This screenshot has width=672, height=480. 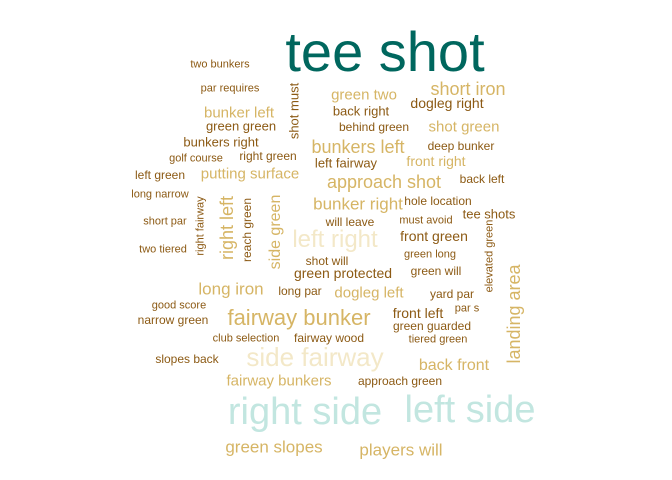 What do you see at coordinates (221, 142) in the screenshot?
I see `word-bunkers-right: bunkers right` at bounding box center [221, 142].